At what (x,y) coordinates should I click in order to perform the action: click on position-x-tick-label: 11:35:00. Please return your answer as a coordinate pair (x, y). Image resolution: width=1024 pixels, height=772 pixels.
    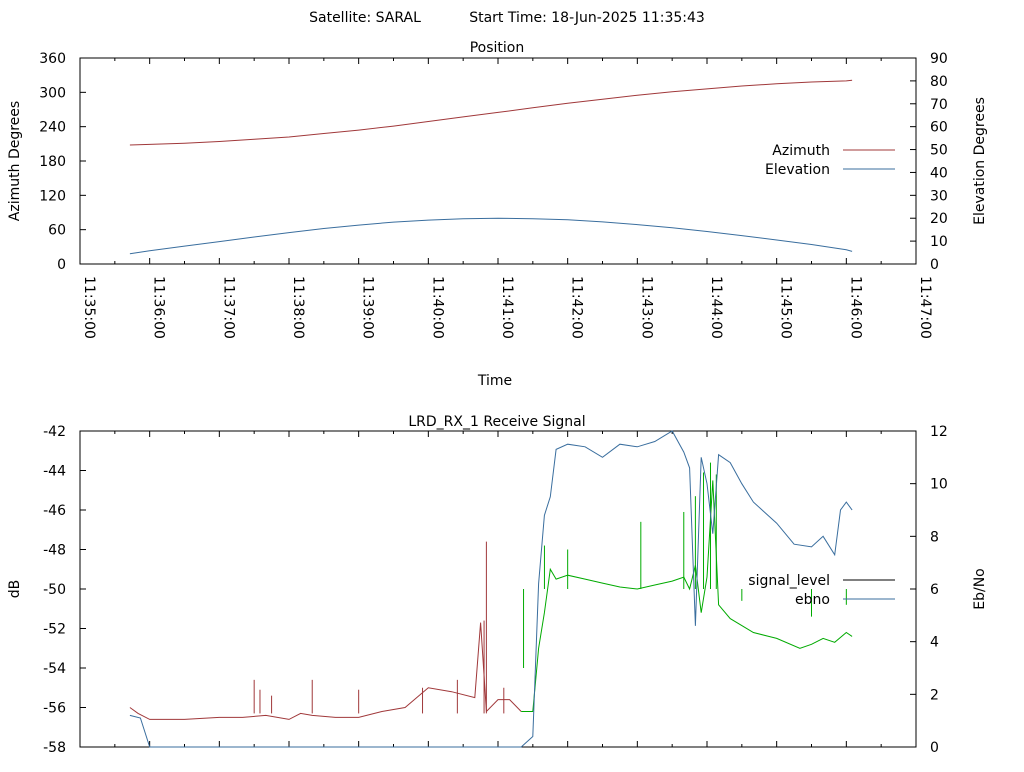
    Looking at the image, I should click on (89, 307).